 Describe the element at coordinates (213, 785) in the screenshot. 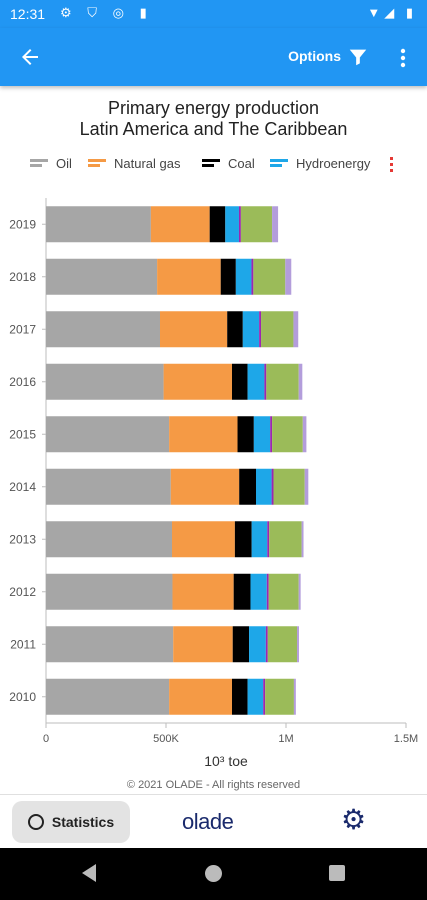

I see `copyright-text: © 2021 OLADE - All rights reserved` at that location.